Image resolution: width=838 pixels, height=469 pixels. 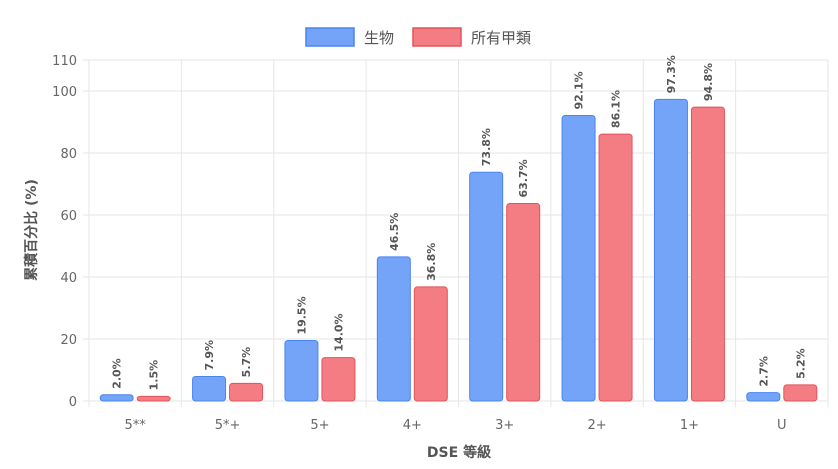 What do you see at coordinates (301, 315) in the screenshot?
I see `data-label: 19.5%` at bounding box center [301, 315].